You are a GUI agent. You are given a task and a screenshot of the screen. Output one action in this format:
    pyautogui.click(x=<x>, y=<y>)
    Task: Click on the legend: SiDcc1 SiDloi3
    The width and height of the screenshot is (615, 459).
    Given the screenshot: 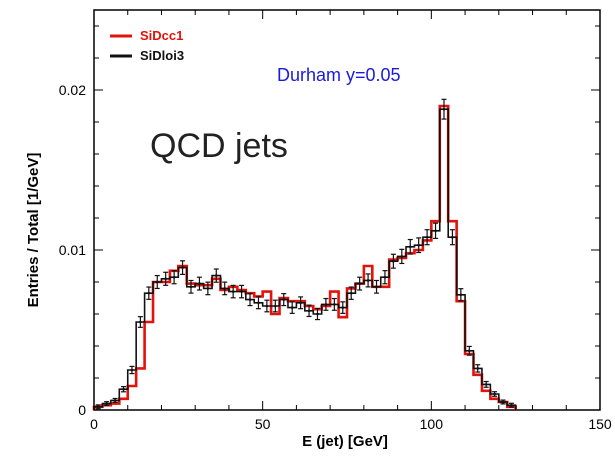 What is the action you would take?
    pyautogui.click(x=147, y=45)
    